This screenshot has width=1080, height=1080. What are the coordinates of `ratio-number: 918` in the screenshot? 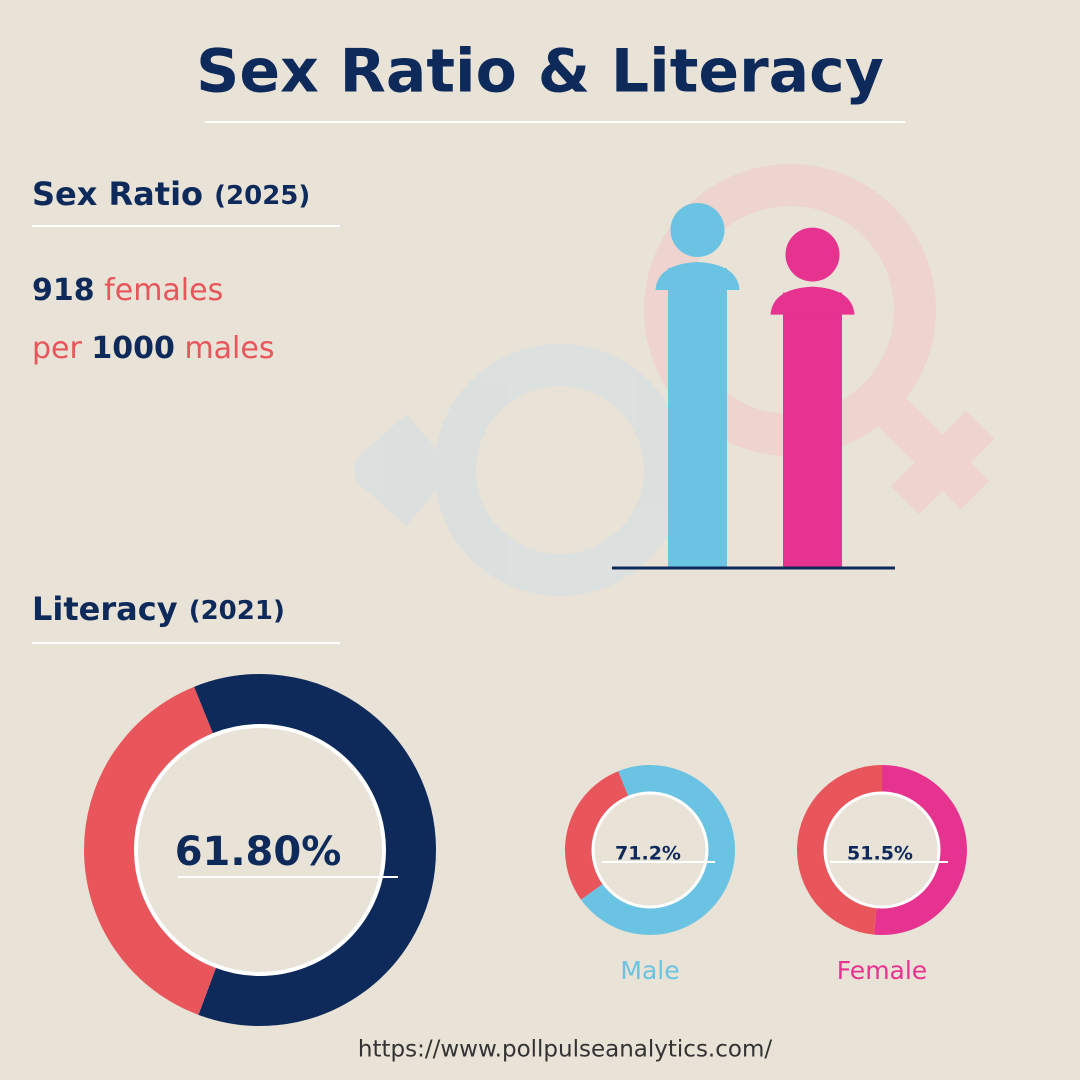 It's located at (63, 290).